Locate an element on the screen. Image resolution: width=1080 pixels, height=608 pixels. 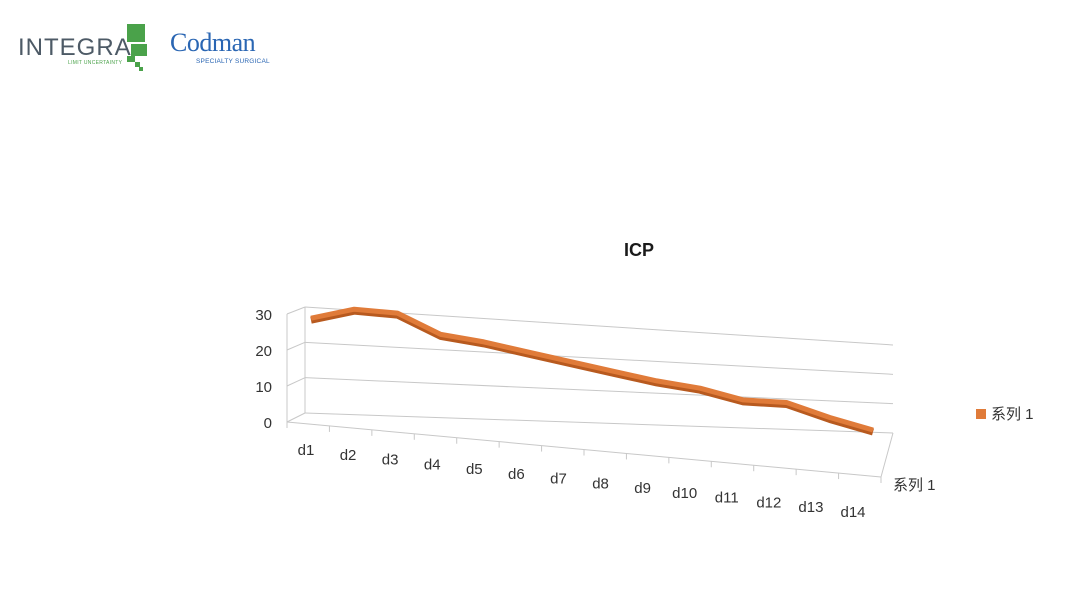
chart-series is located at coordinates (592, 371).